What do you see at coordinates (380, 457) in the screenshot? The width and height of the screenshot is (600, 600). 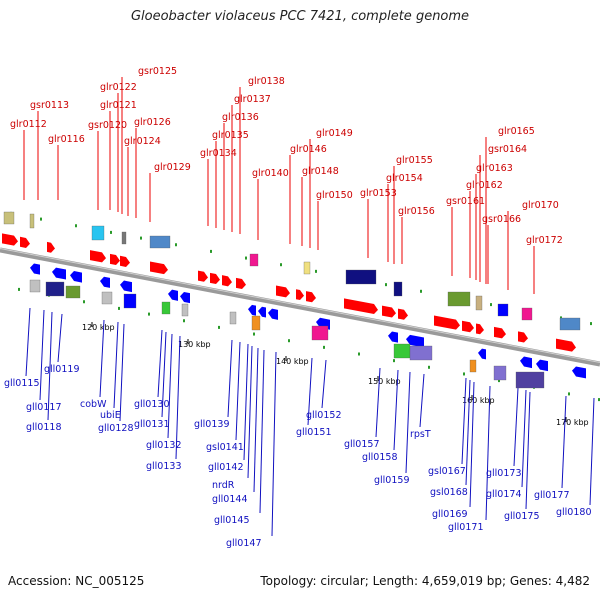 I see `reverse-gene-label: gll0158` at bounding box center [380, 457].